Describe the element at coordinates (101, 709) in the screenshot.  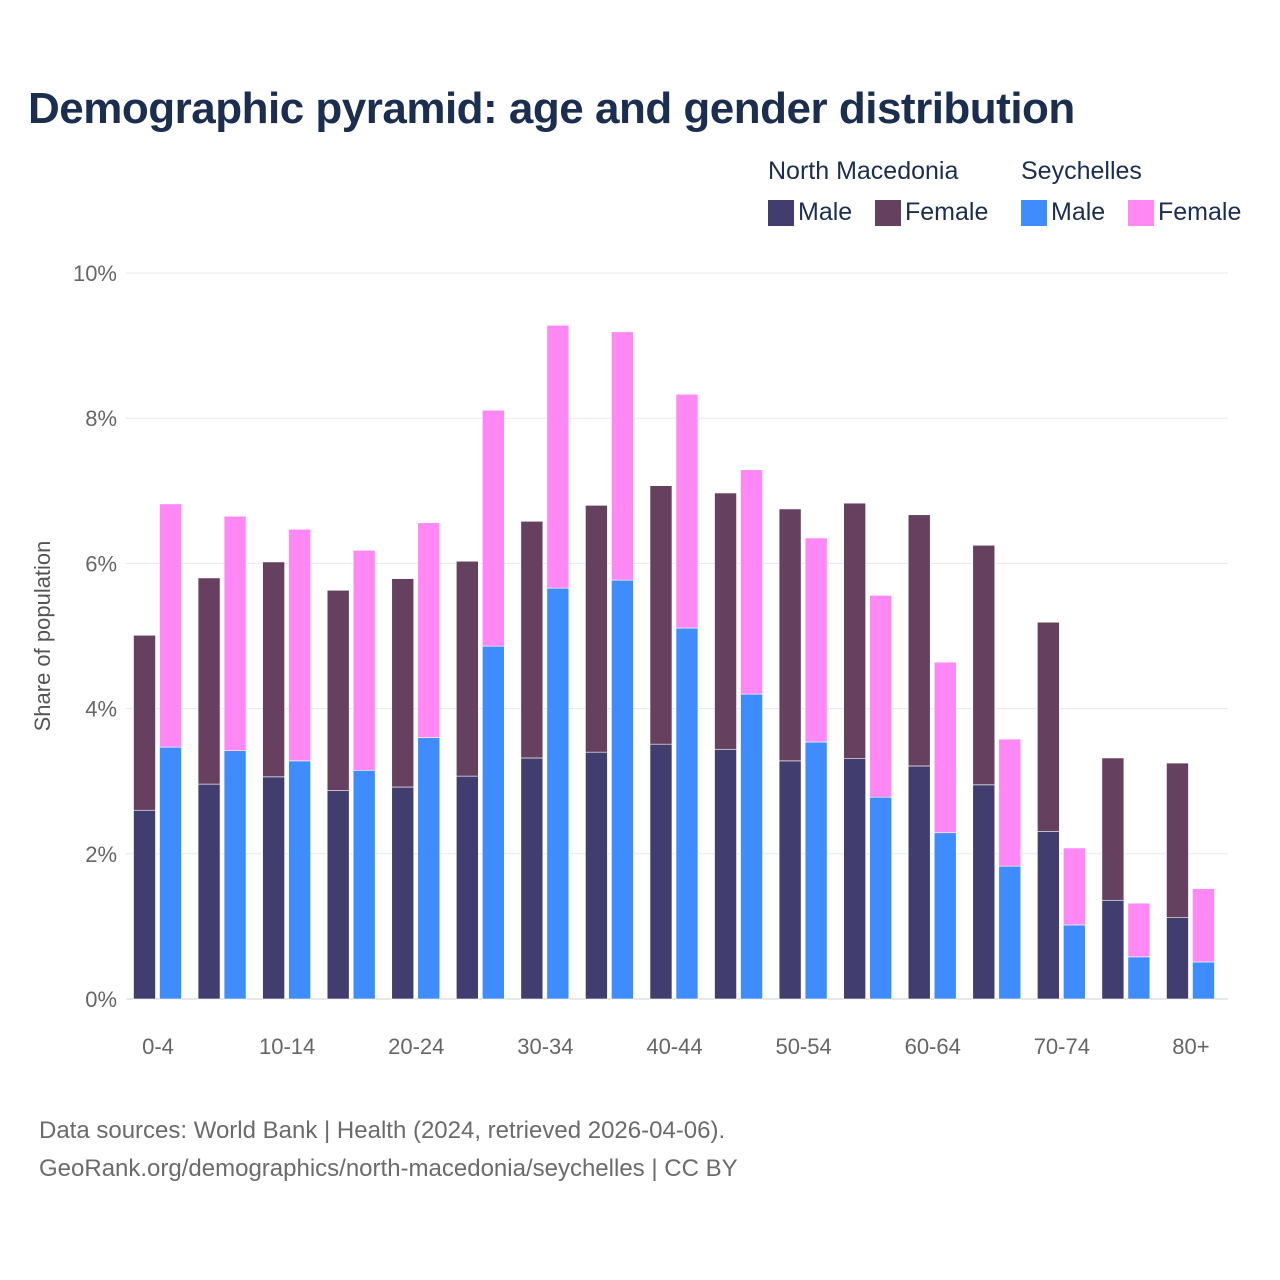
I see `y-tick-label: 4%` at that location.